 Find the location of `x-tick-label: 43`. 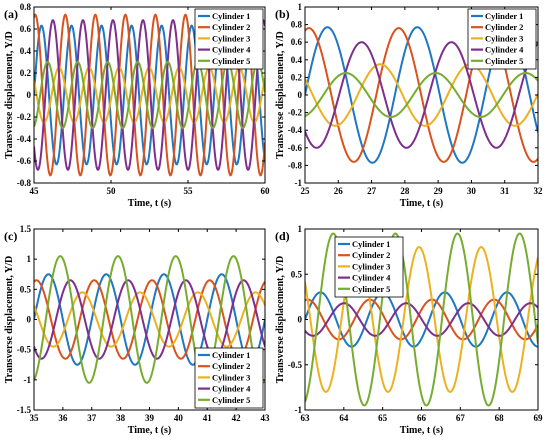

x-tick-label: 43 is located at coordinates (266, 418).